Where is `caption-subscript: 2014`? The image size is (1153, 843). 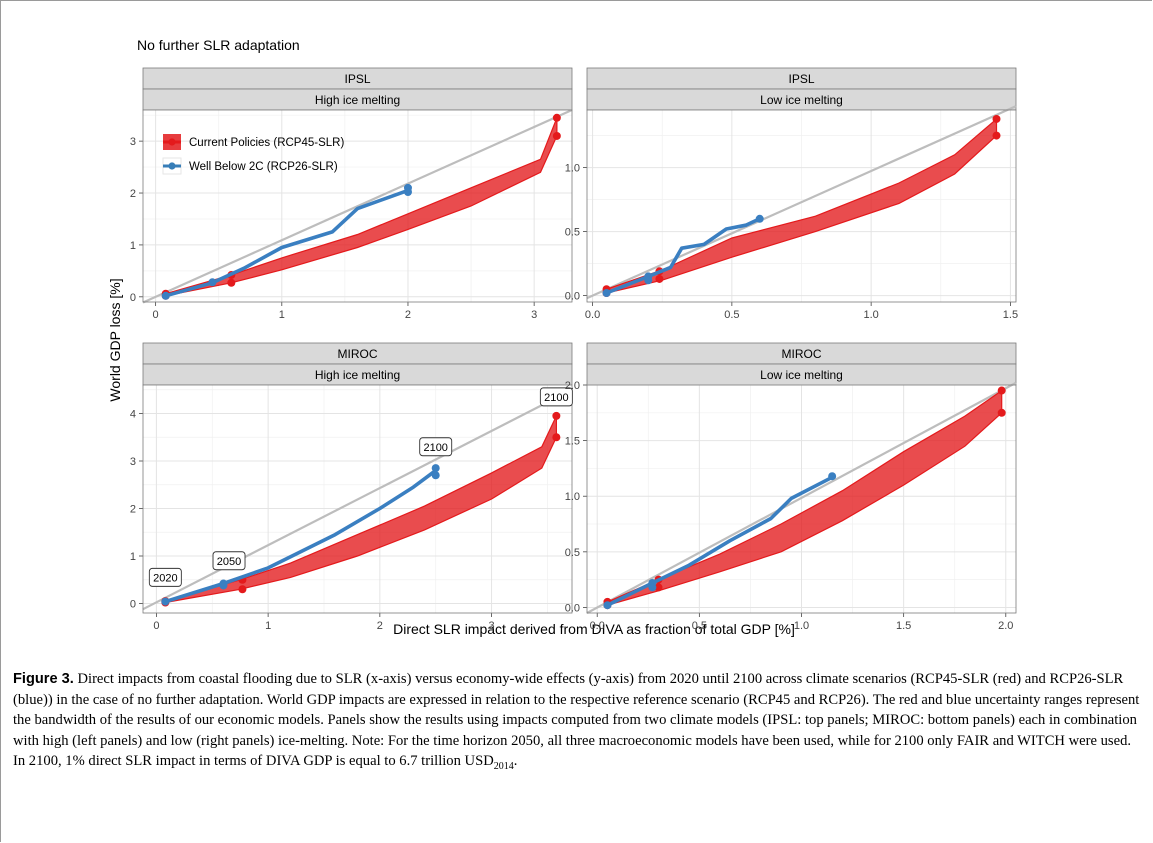
caption-subscript: 2014 is located at coordinates (503, 766).